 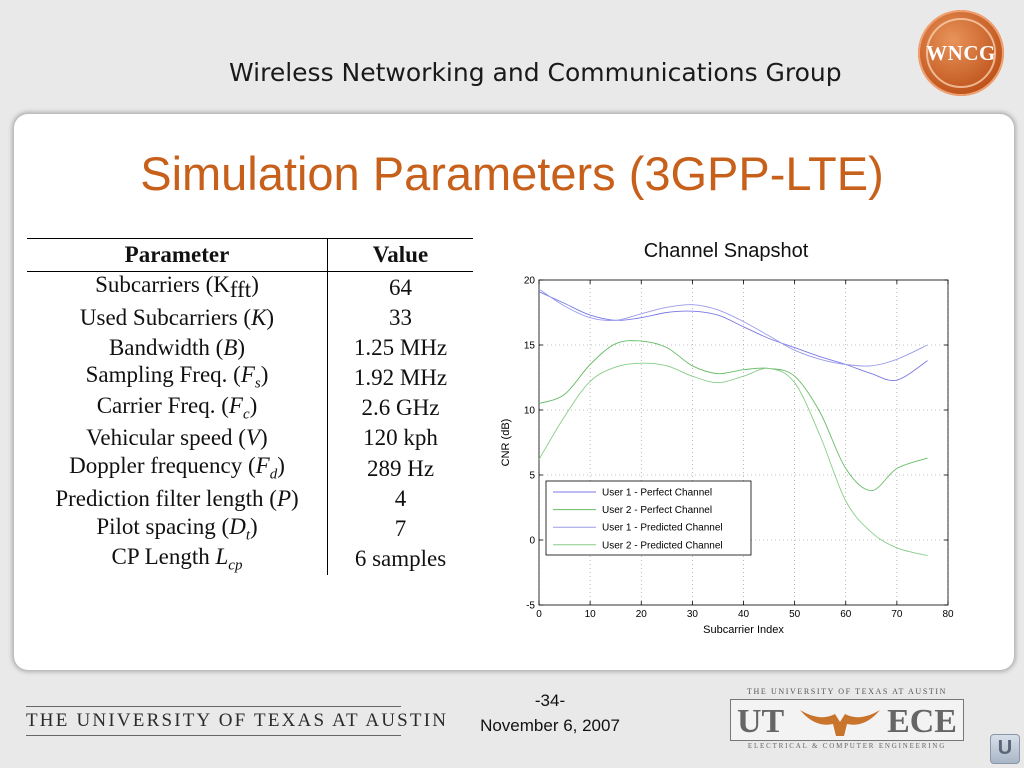 What do you see at coordinates (761, 721) in the screenshot?
I see `ece-logo-ut: UT` at bounding box center [761, 721].